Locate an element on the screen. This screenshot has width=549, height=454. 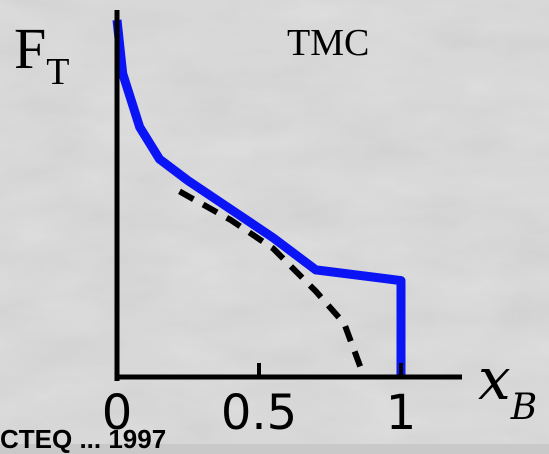
x-tick-label: 1 is located at coordinates (401, 413).